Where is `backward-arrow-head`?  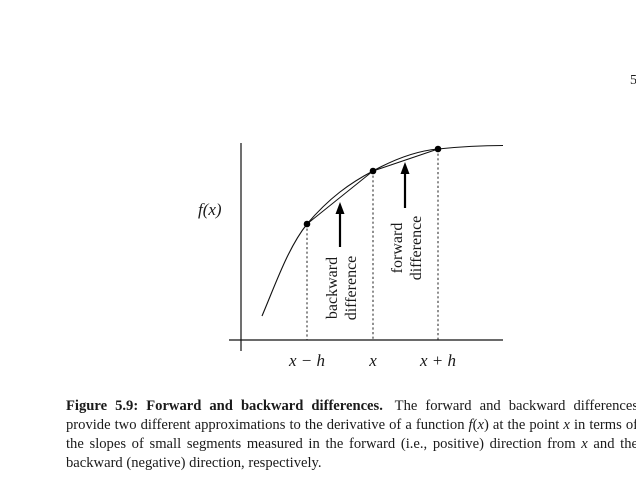 backward-arrow-head is located at coordinates (340, 208).